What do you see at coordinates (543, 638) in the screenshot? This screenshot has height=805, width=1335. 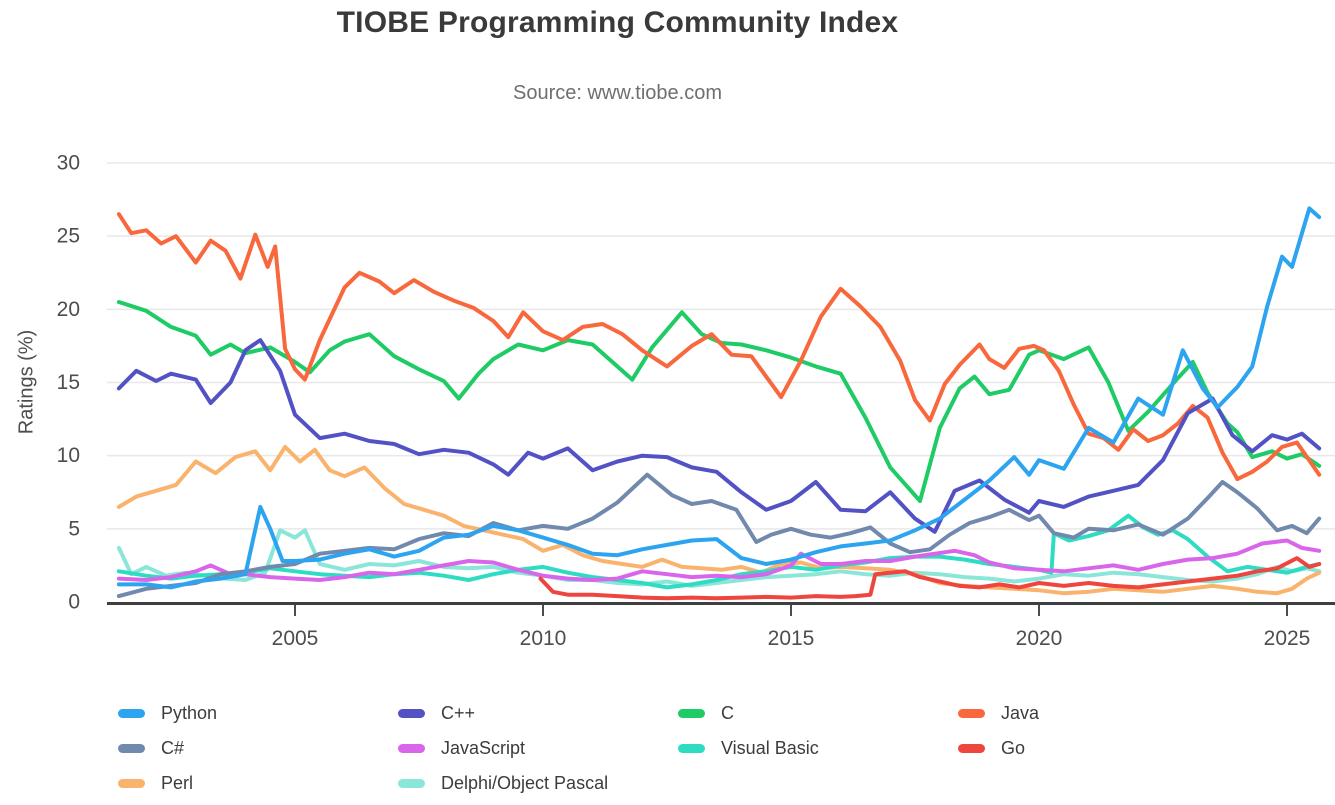 I see `x-tick-label-2010: 2010` at bounding box center [543, 638].